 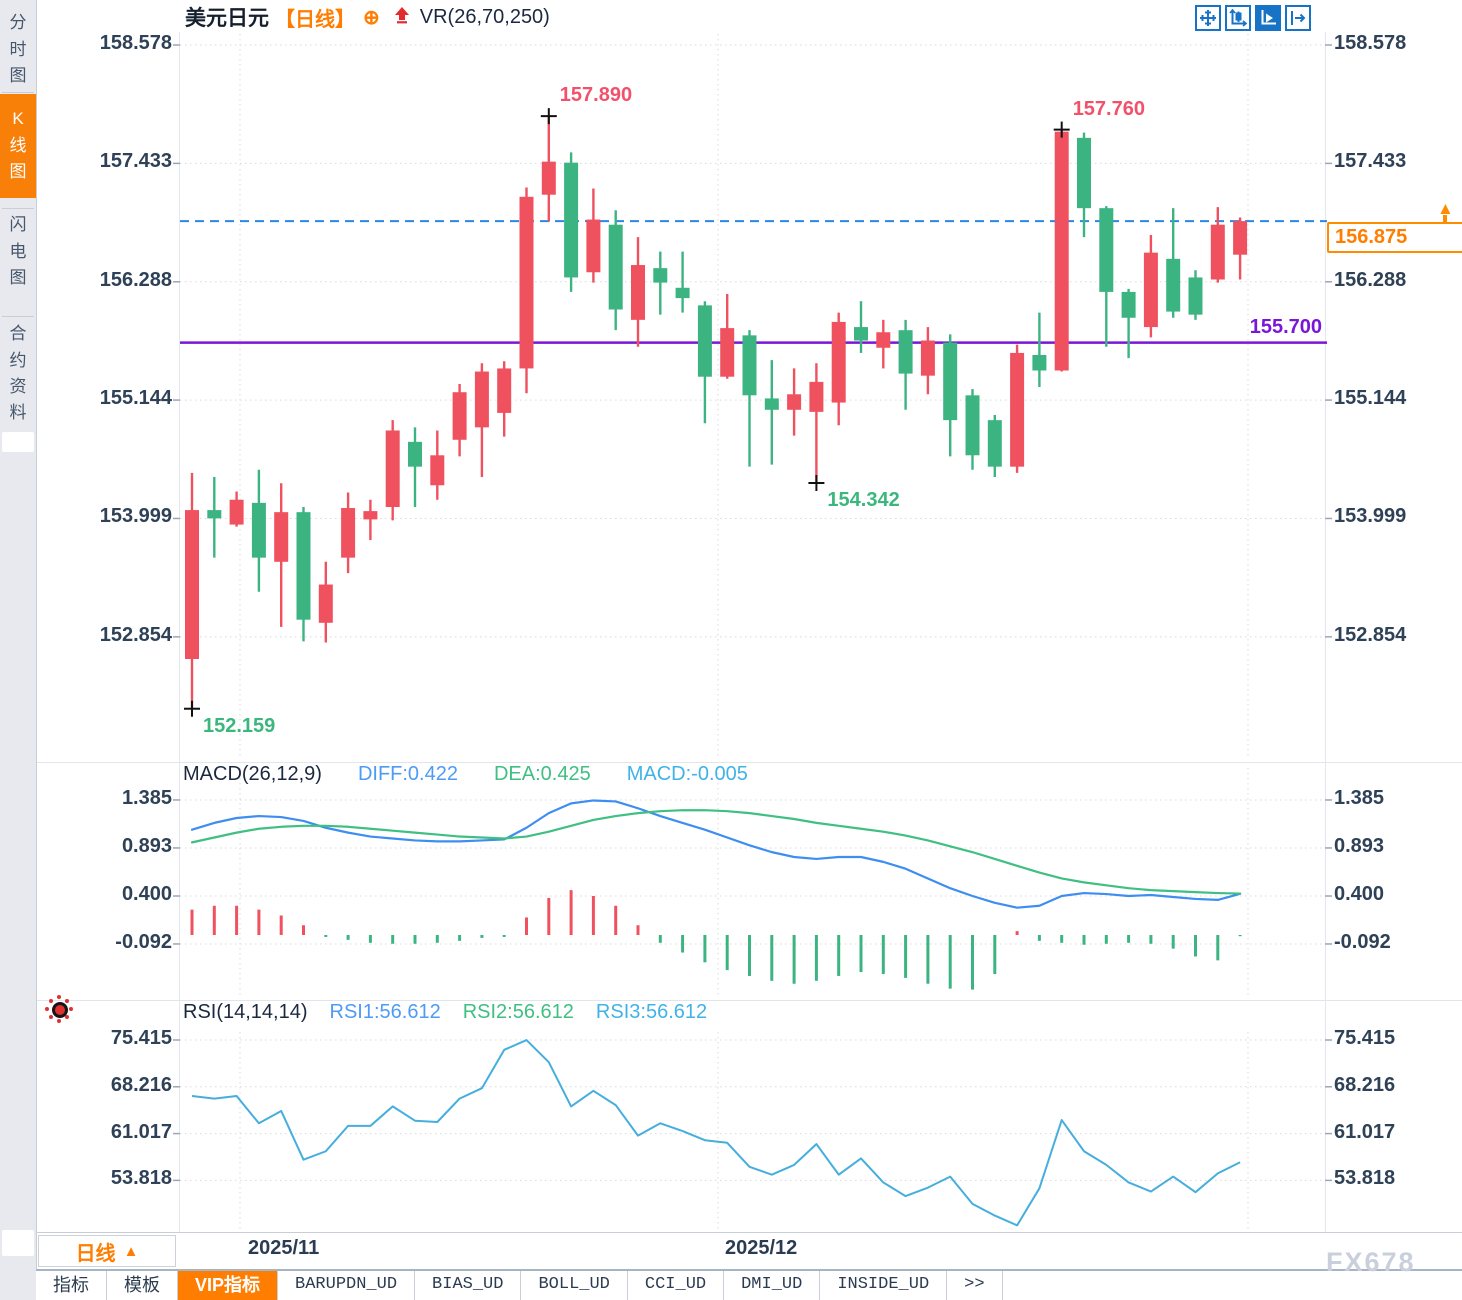 What do you see at coordinates (18, 650) in the screenshot?
I see `left-sidebar: 分时图 K线图闪电图合约资料` at bounding box center [18, 650].